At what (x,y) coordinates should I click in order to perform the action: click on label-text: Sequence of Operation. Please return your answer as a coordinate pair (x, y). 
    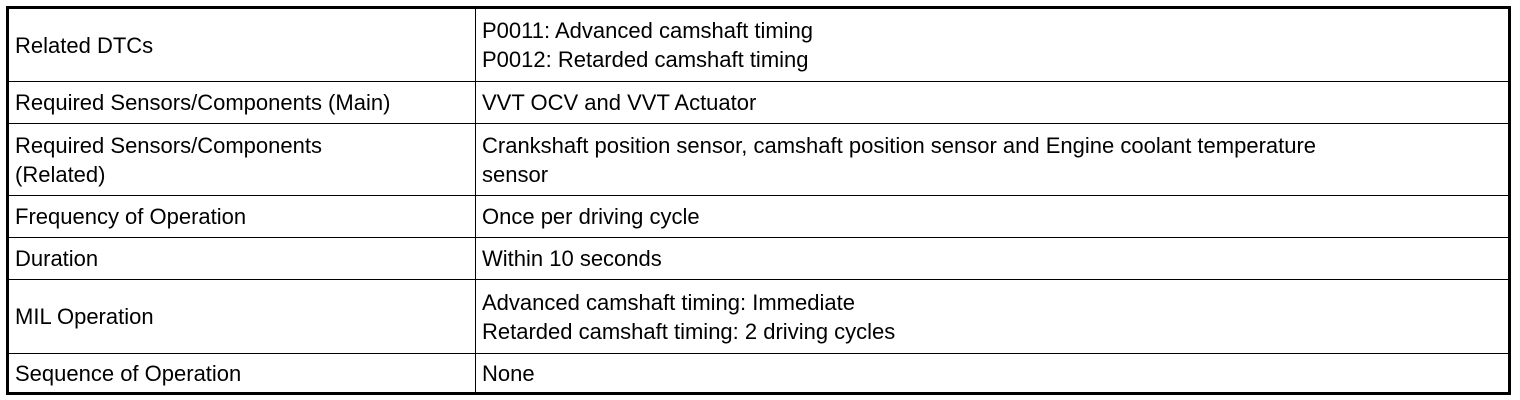
    Looking at the image, I should click on (128, 373).